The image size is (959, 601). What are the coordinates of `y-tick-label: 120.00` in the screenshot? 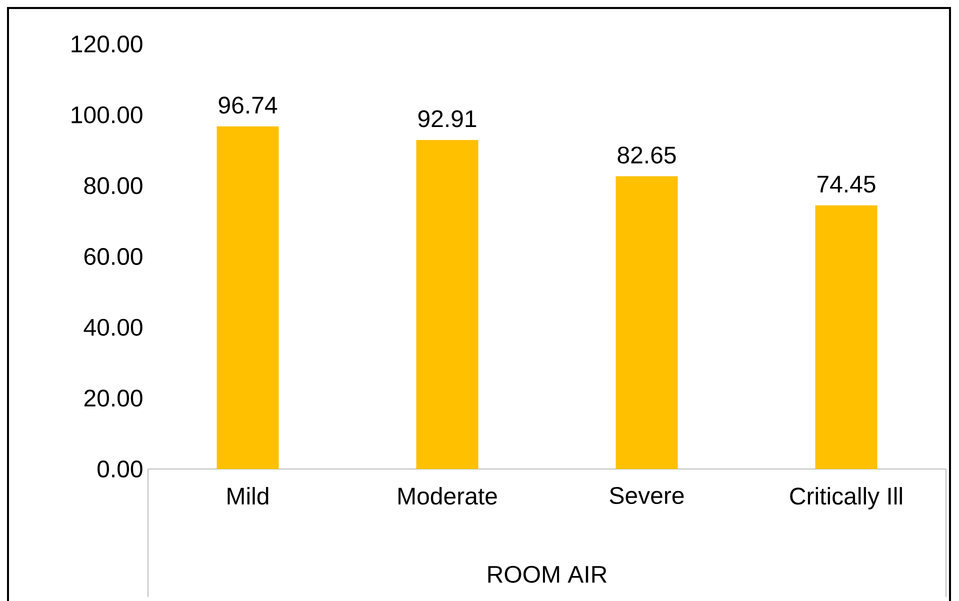 It's located at (107, 43).